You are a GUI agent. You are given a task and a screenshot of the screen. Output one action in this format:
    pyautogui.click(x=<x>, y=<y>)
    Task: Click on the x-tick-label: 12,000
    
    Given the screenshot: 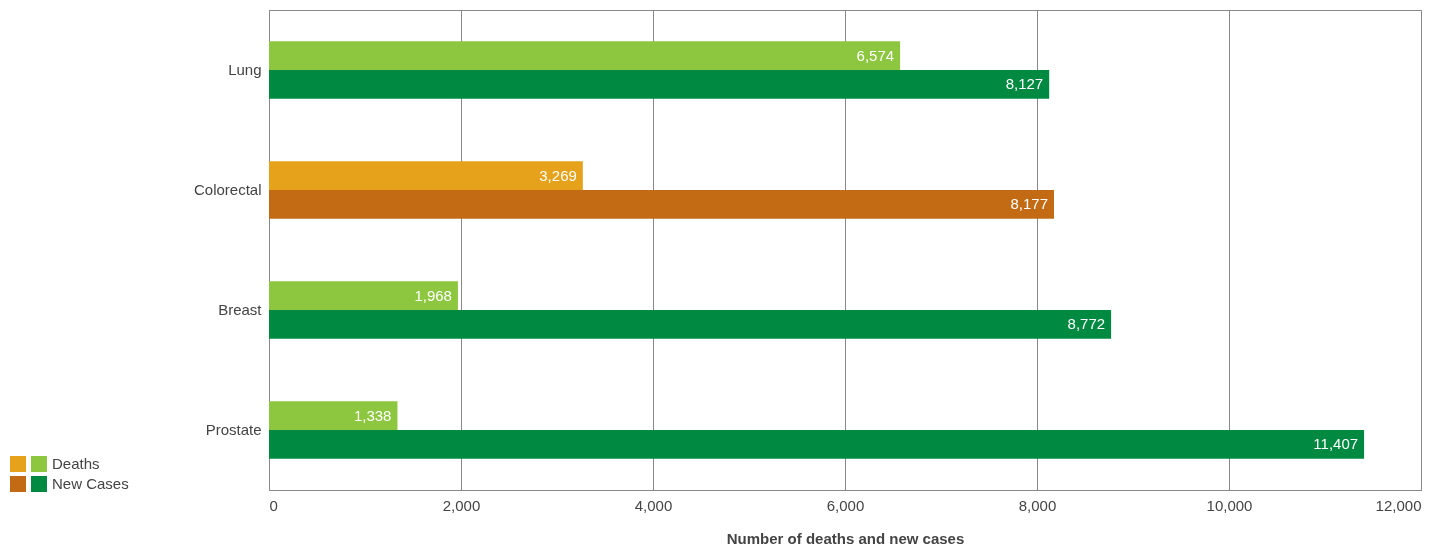 What is the action you would take?
    pyautogui.click(x=1398, y=505)
    